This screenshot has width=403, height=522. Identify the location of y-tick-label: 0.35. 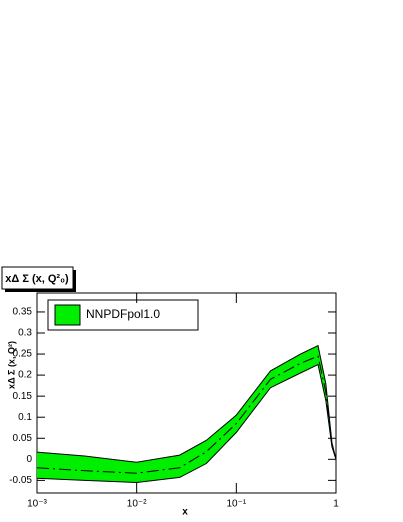
(23, 312).